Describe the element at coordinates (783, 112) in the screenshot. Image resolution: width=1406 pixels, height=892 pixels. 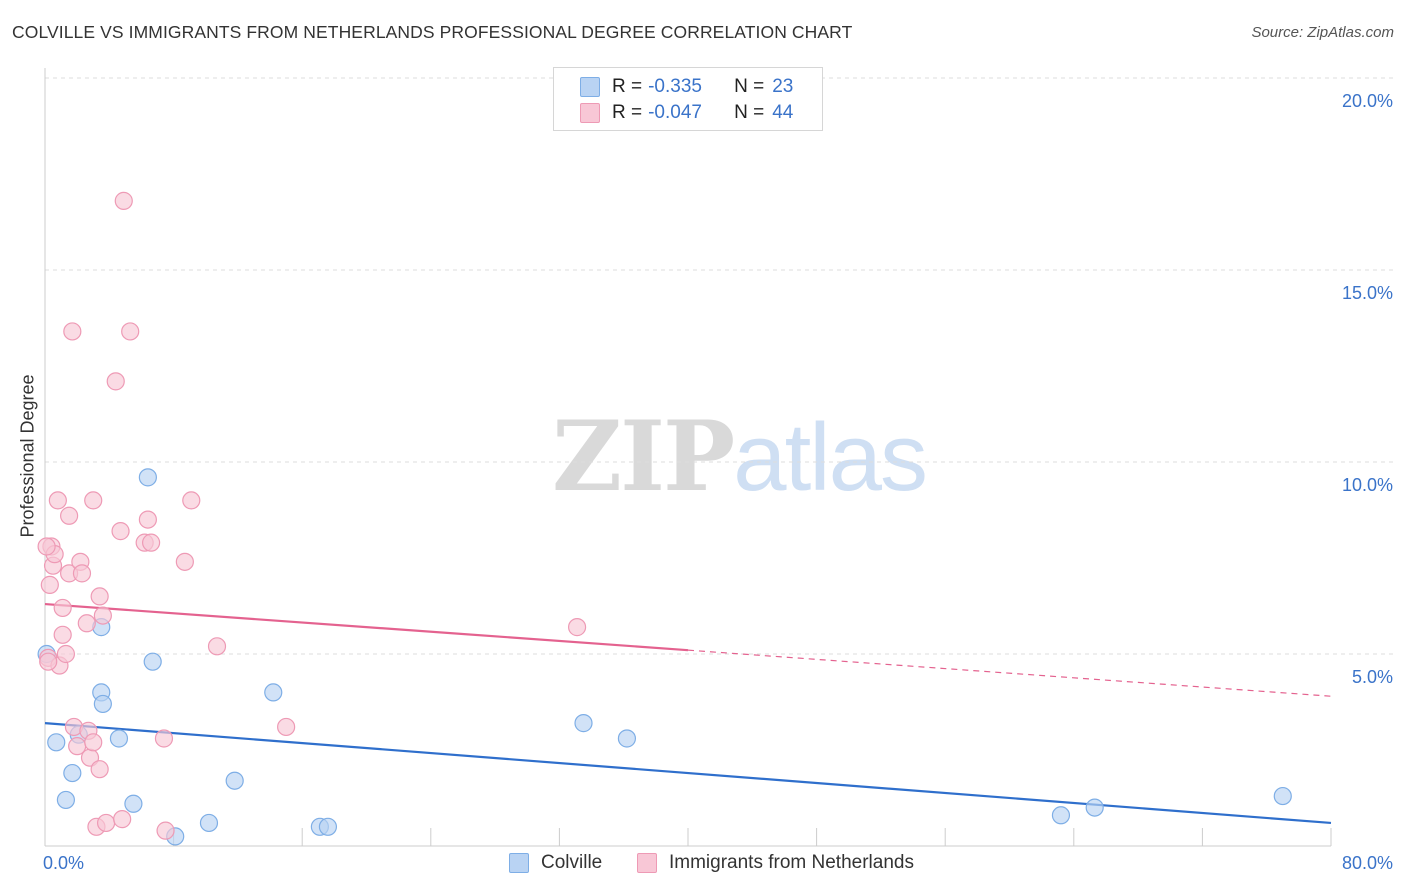
I see `n-value: 44` at that location.